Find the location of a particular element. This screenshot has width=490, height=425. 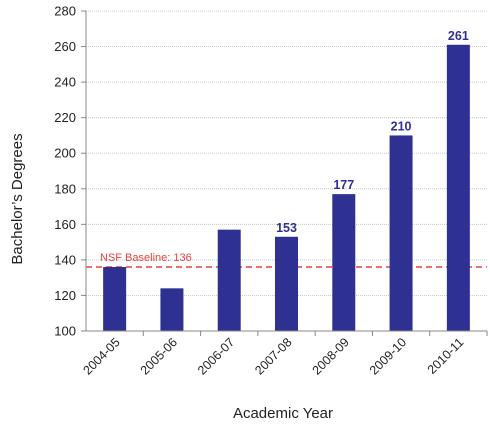

y-tick-label: 100 is located at coordinates (65, 331).